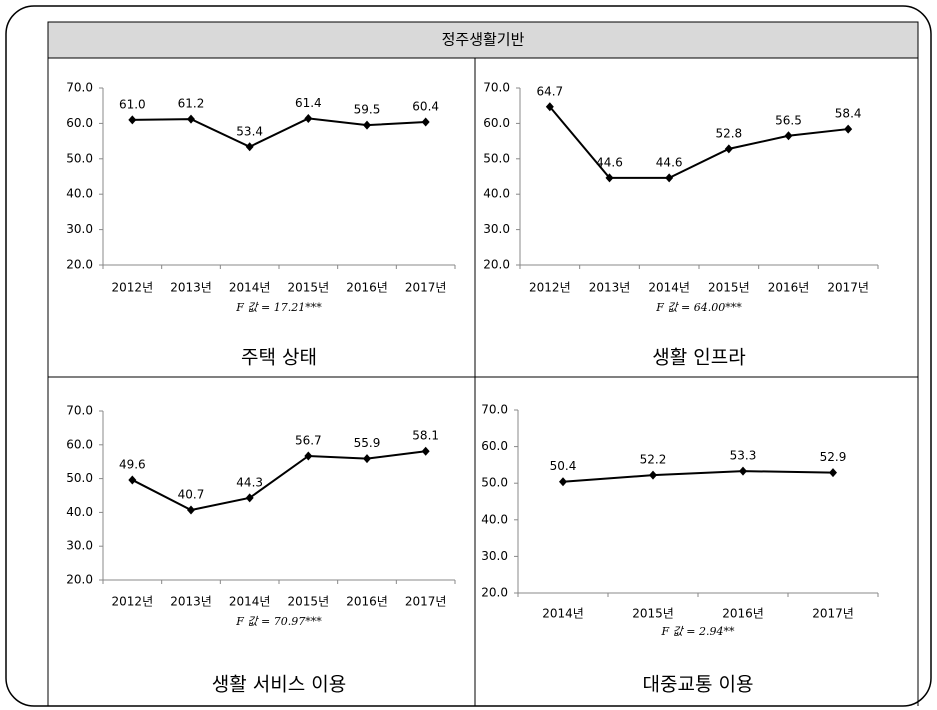  I want to click on data-label: 40.7, so click(191, 495).